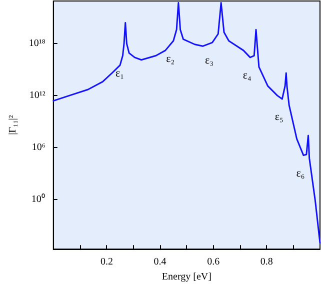  Describe the element at coordinates (37, 96) in the screenshot. I see `y-tick-label: 10¹²` at that location.